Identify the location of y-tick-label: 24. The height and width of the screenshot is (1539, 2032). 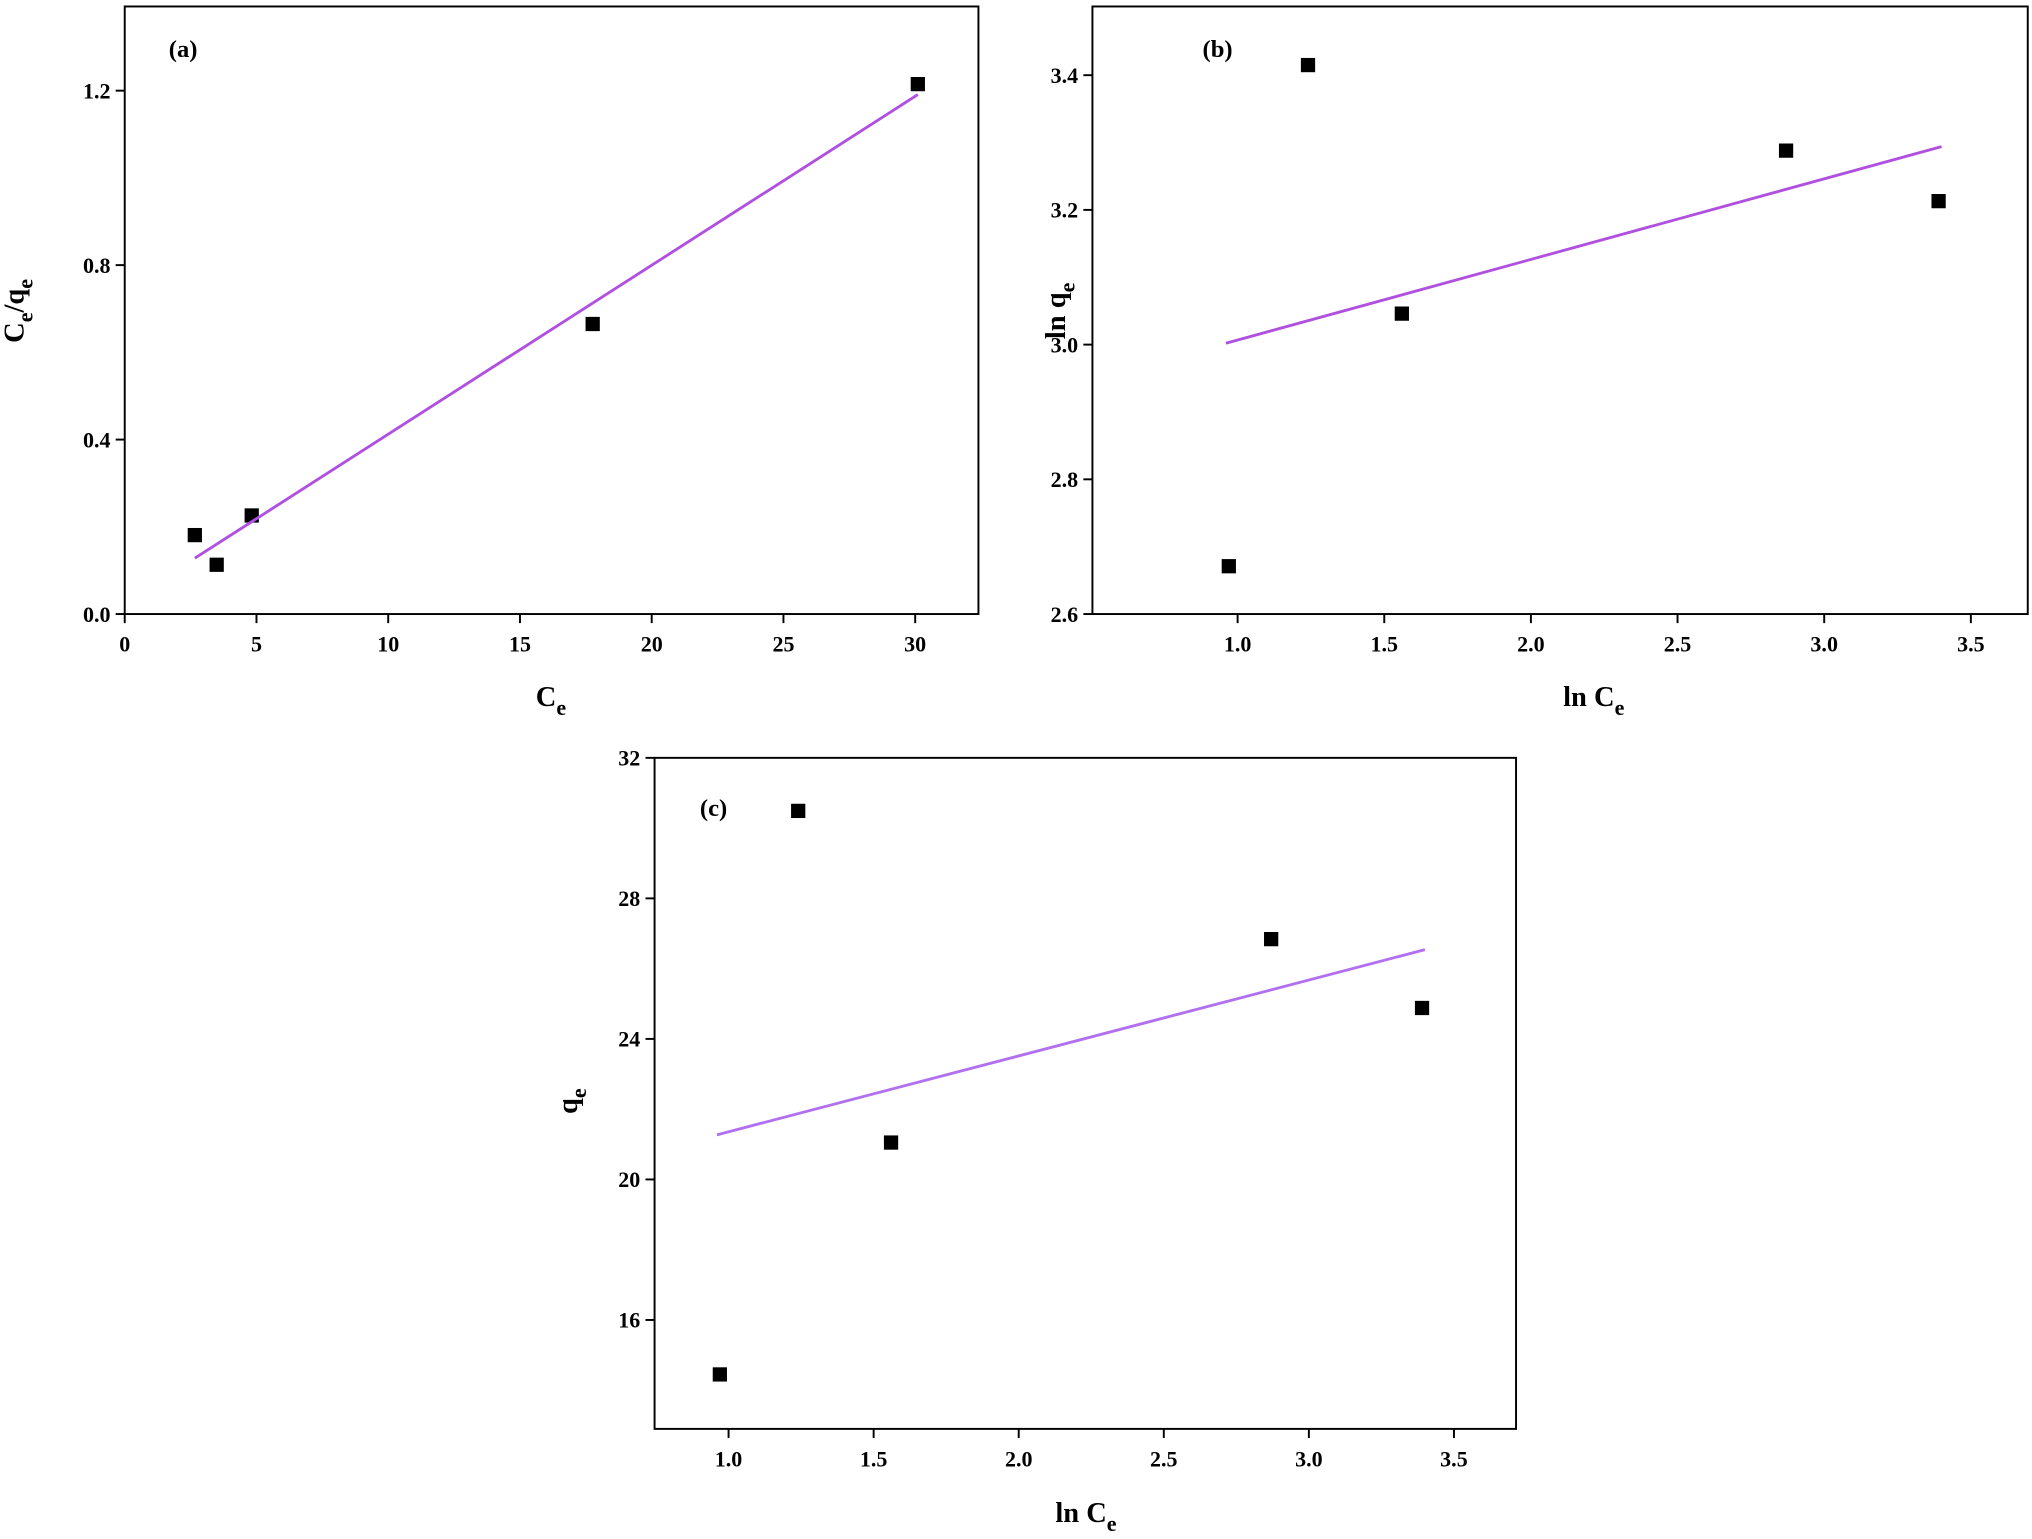
(629, 1039).